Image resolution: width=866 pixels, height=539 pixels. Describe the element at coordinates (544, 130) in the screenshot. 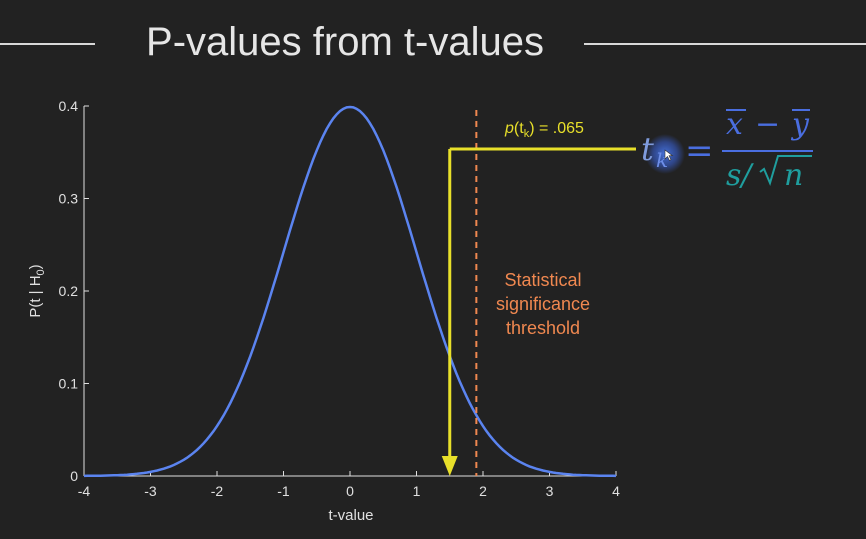

I see `p-value-label: p(tk) = .065` at that location.